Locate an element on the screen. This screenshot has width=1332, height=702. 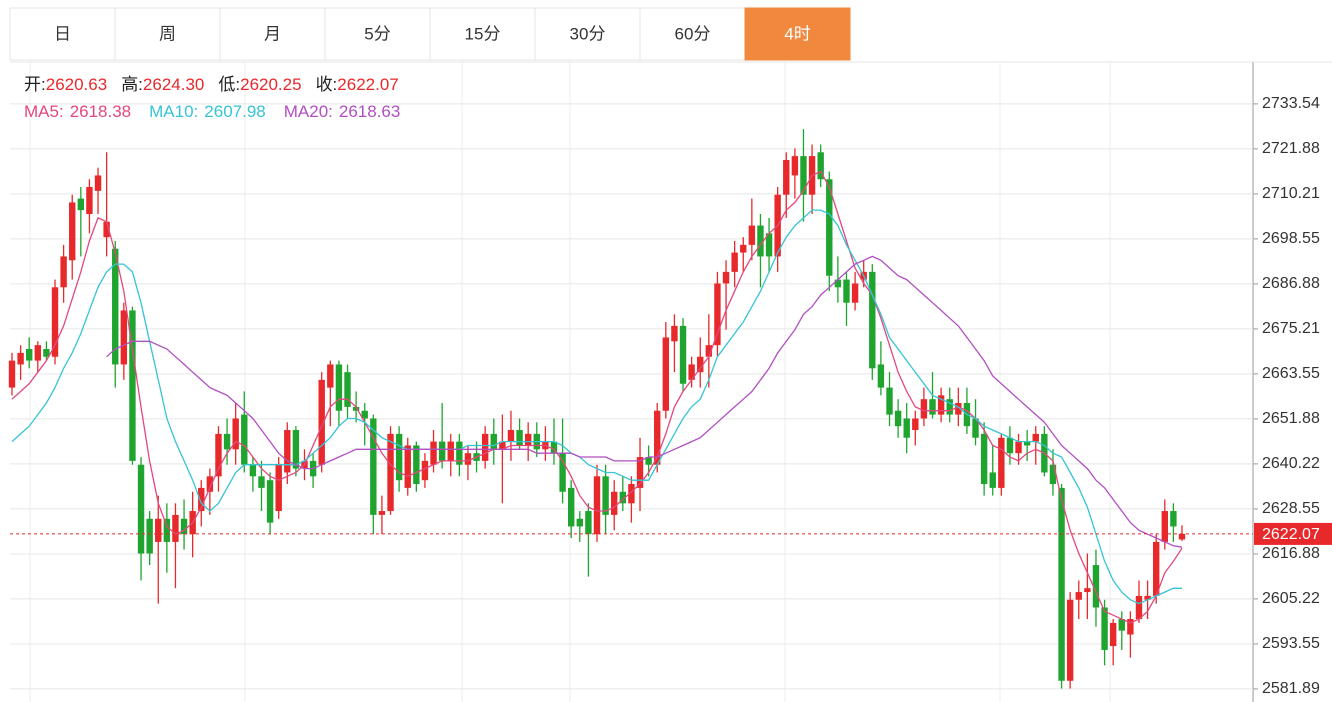
tab: 30分 is located at coordinates (587, 34).